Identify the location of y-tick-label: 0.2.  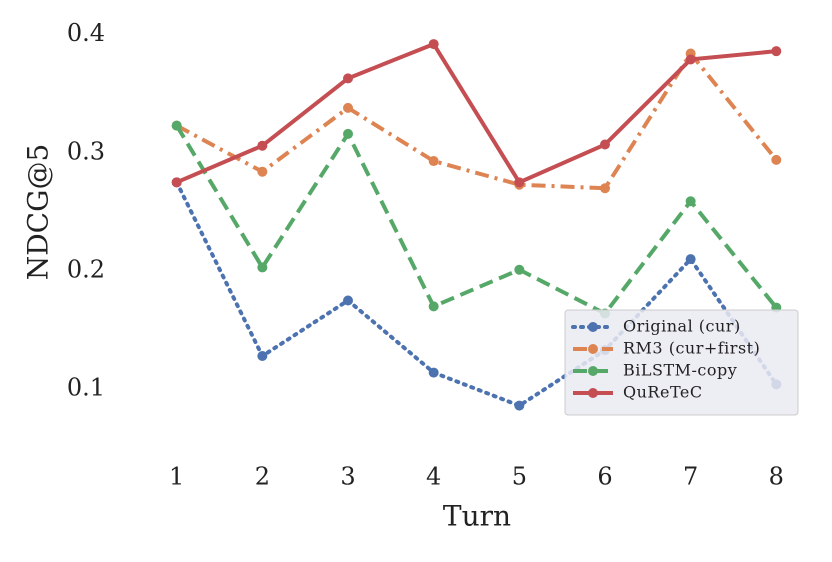
(86, 269).